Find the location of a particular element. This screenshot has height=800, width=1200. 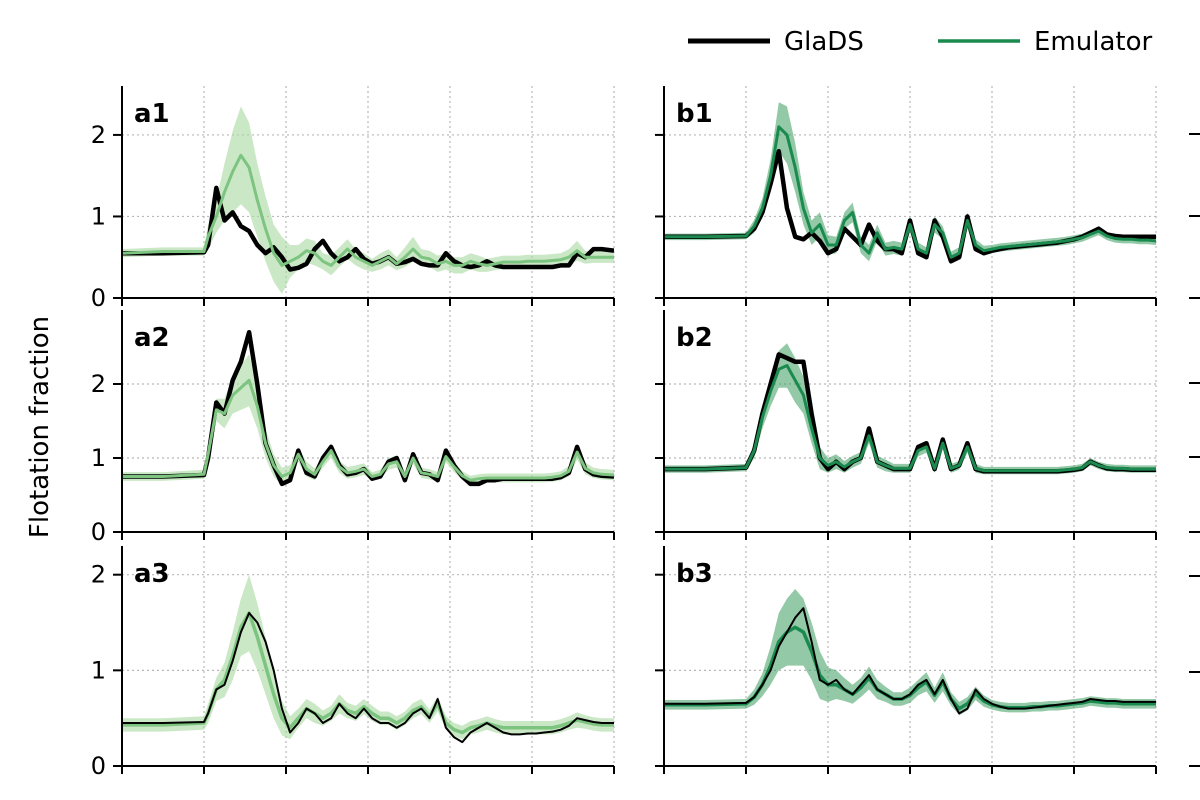

panel-b3: b3 is located at coordinates (906, 660).